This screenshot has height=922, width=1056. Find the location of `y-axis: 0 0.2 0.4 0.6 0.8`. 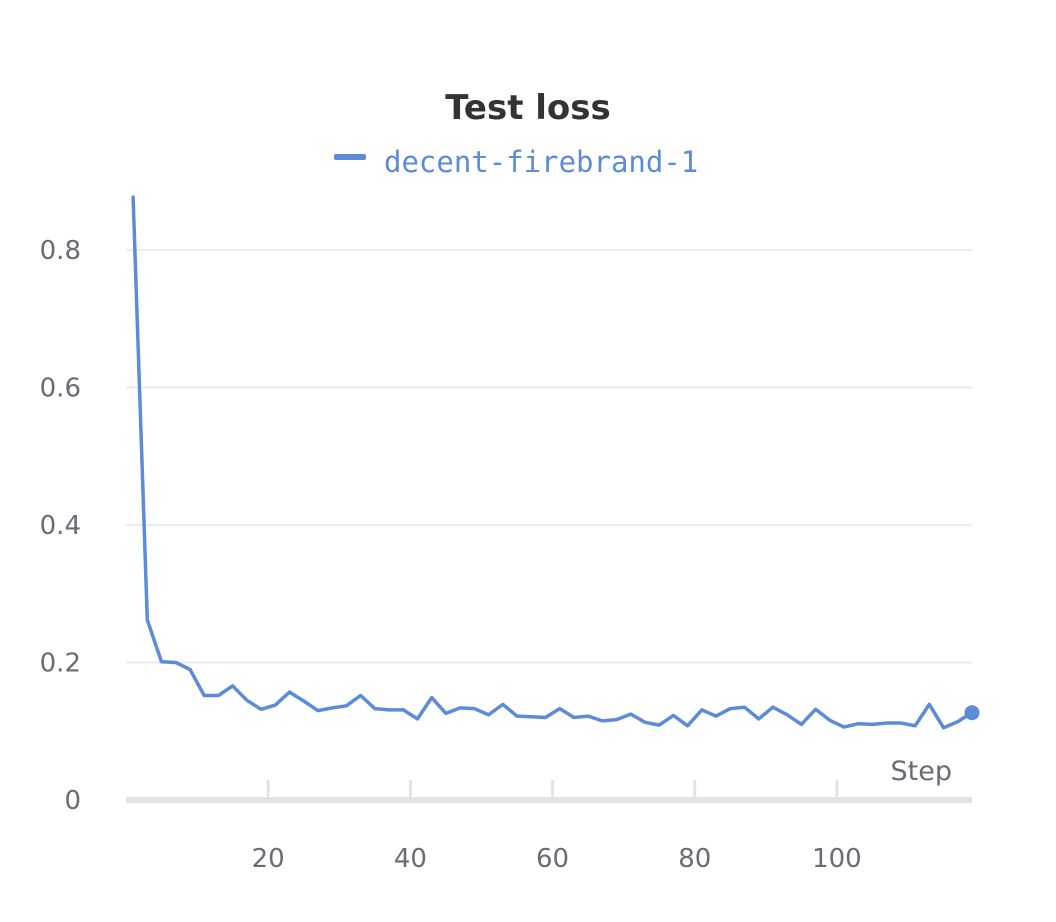

y-axis: 0 0.2 0.4 0.6 0.8 is located at coordinates (60, 526).